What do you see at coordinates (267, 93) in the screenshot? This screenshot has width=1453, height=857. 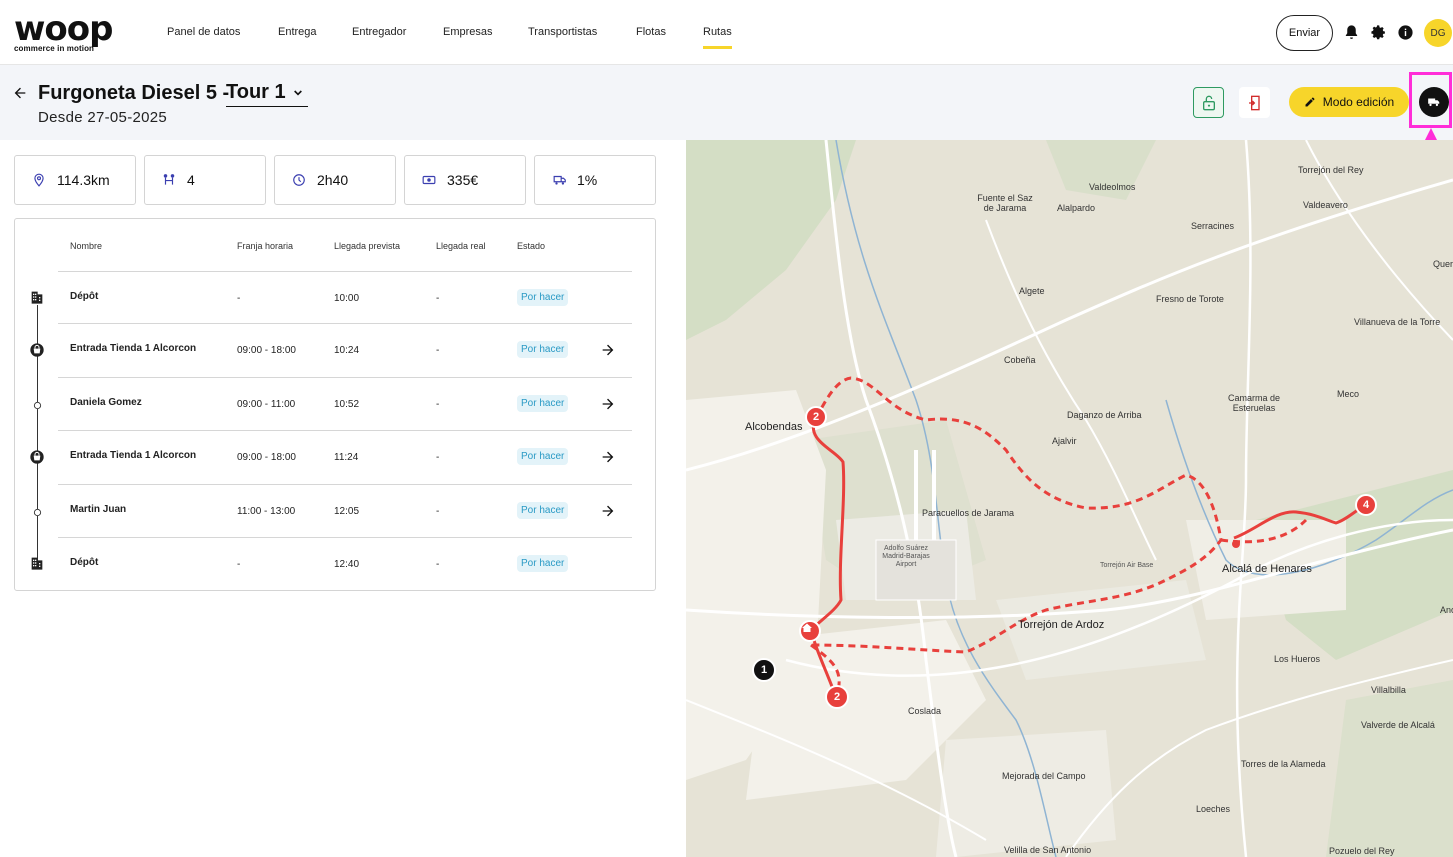 I see `tour-select: Tour 1` at bounding box center [267, 93].